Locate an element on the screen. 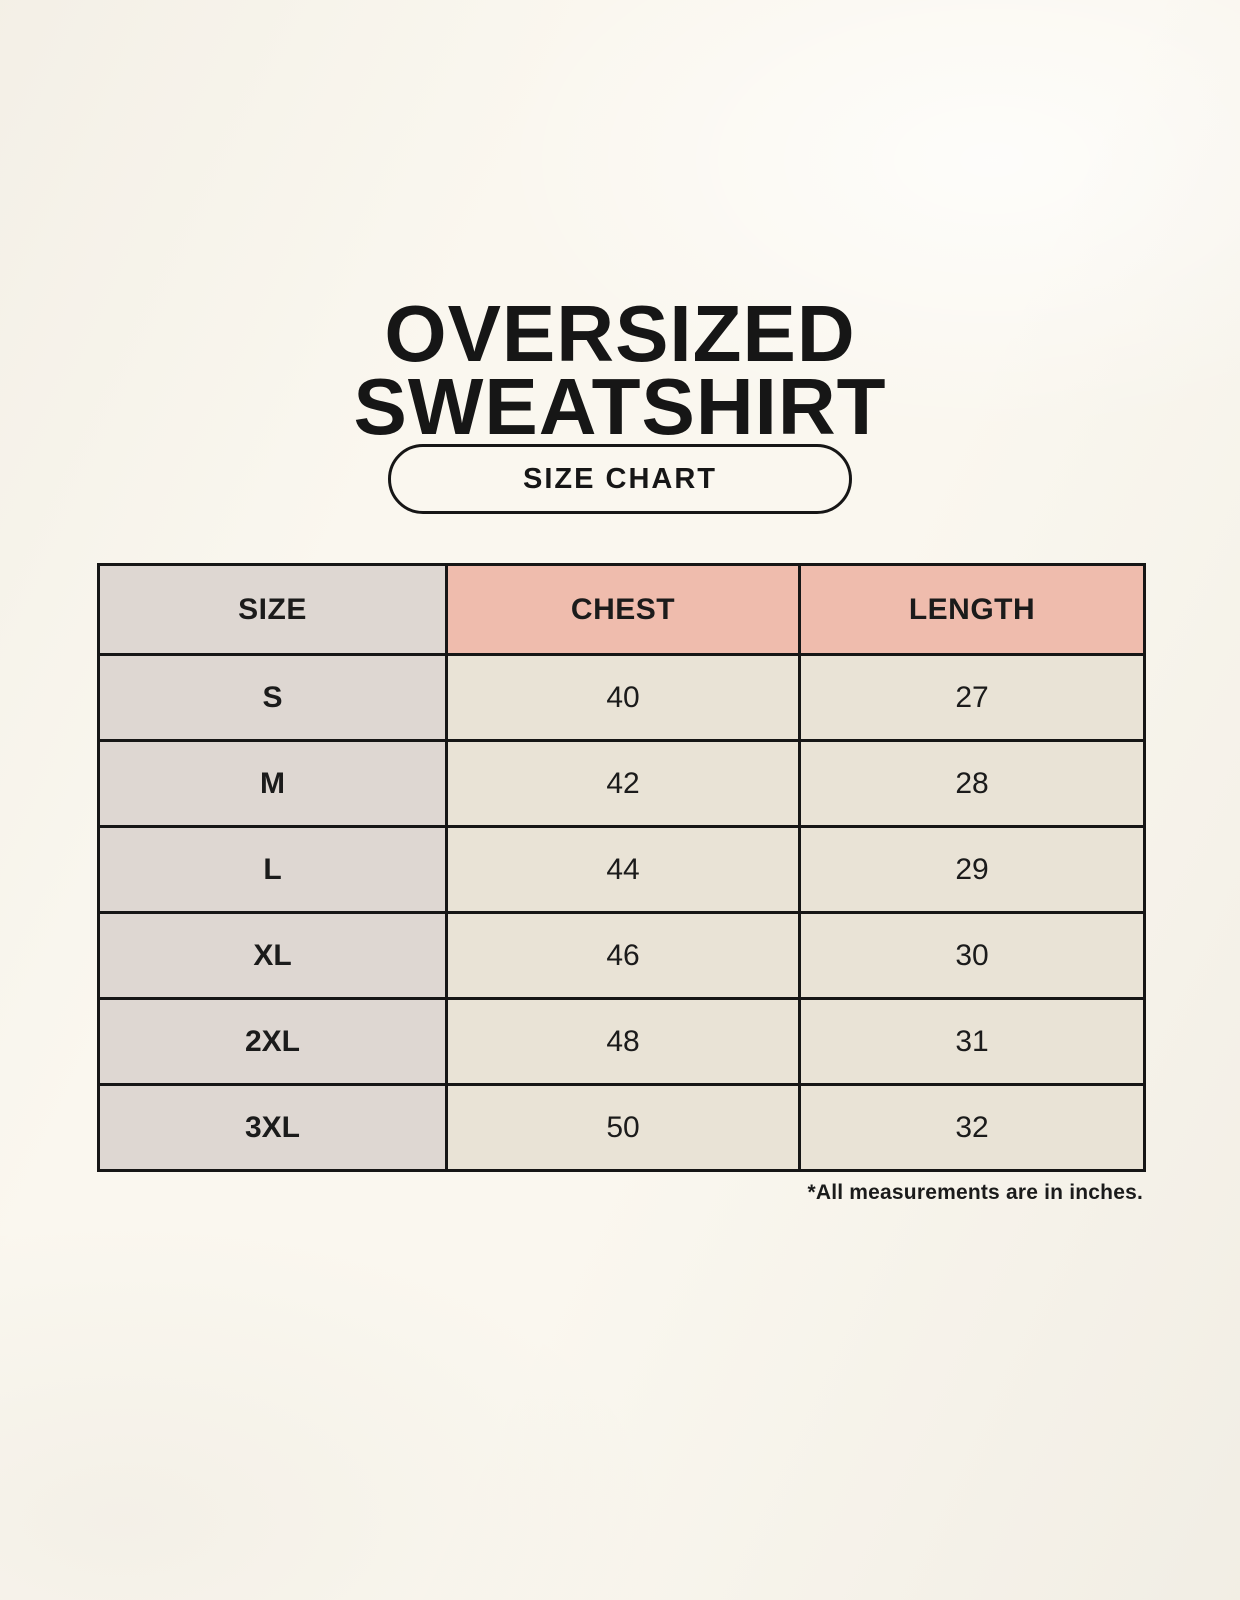  table-header-row: SIZE CHEST LENGTH is located at coordinates (621, 609).